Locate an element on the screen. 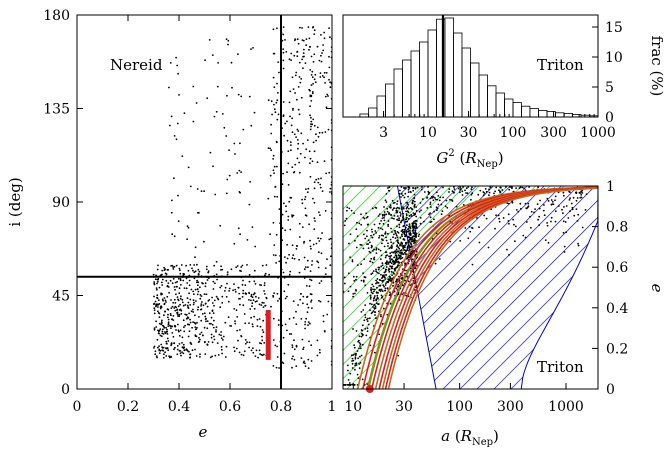 The height and width of the screenshot is (455, 664). triton-x-label: a (RNep) is located at coordinates (470, 437).